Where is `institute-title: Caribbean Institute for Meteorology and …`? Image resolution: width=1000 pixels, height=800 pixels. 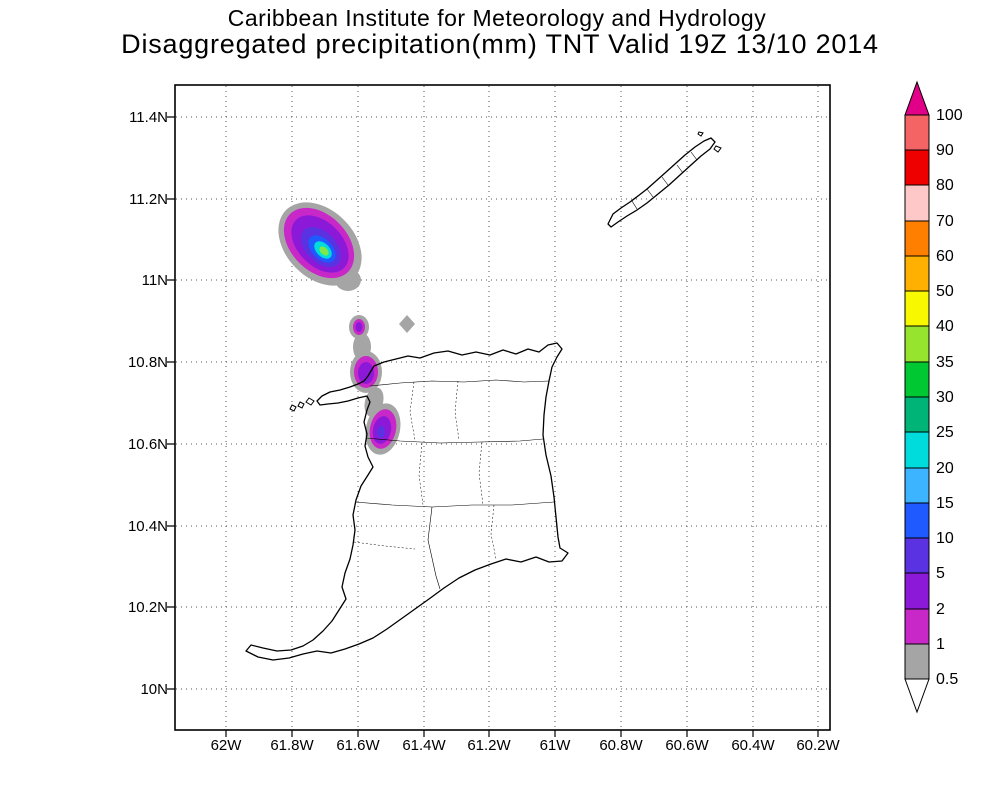 institute-title: Caribbean Institute for Meteorology and … is located at coordinates (497, 18).